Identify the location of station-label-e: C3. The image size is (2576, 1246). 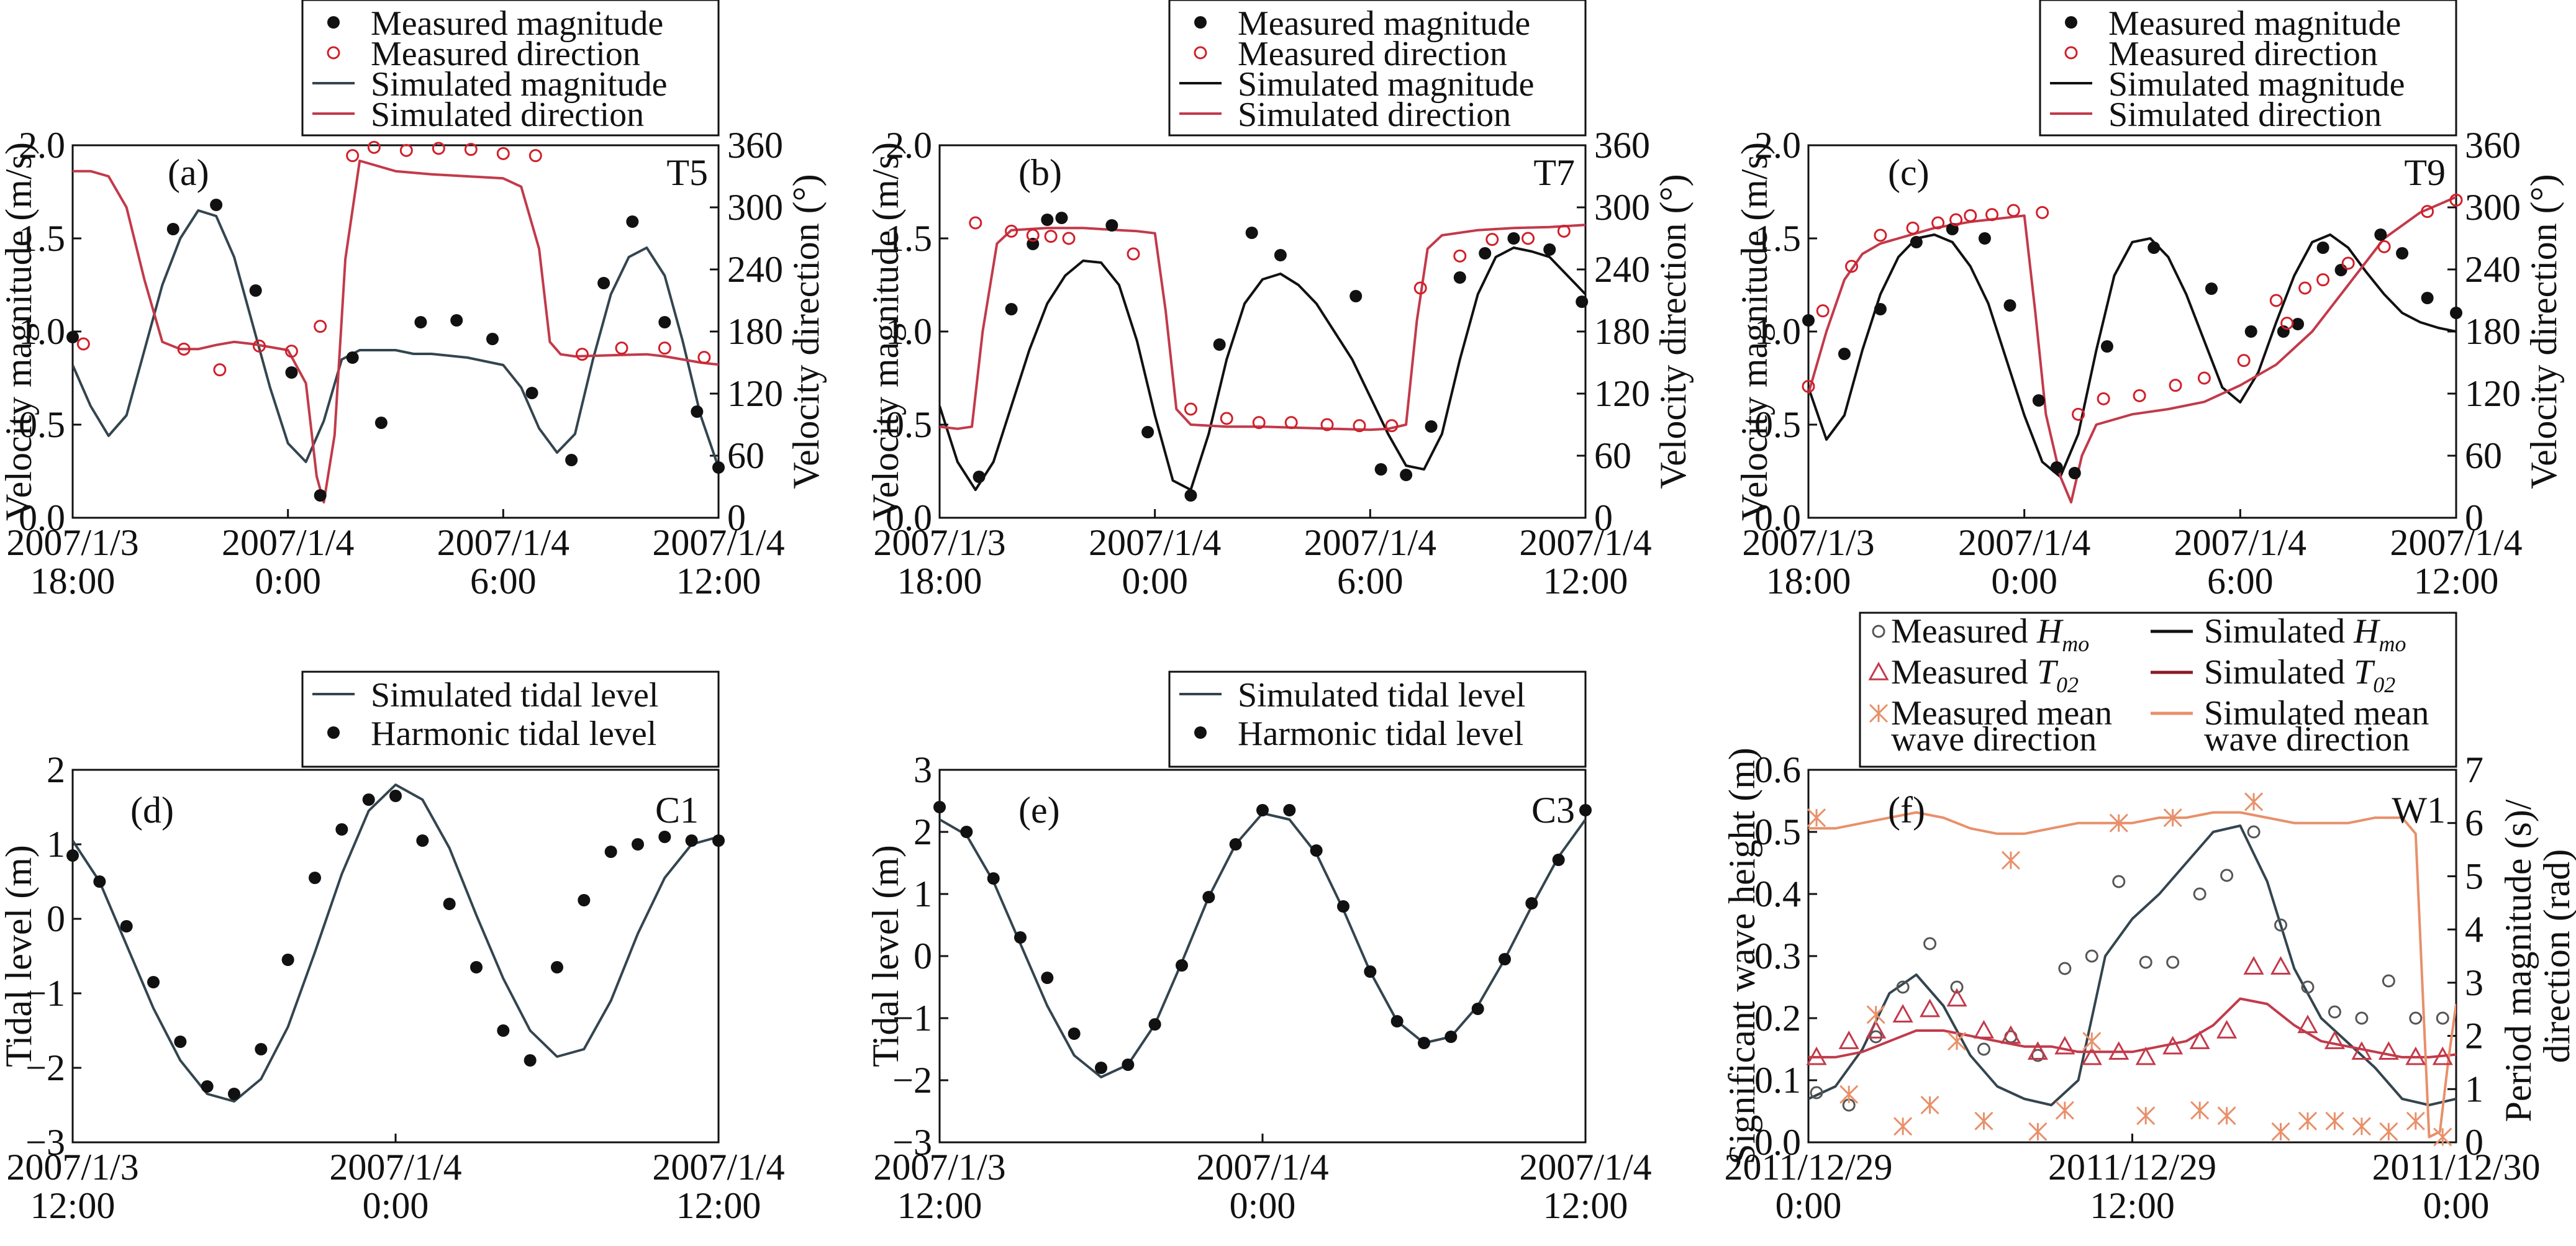
(1553, 810).